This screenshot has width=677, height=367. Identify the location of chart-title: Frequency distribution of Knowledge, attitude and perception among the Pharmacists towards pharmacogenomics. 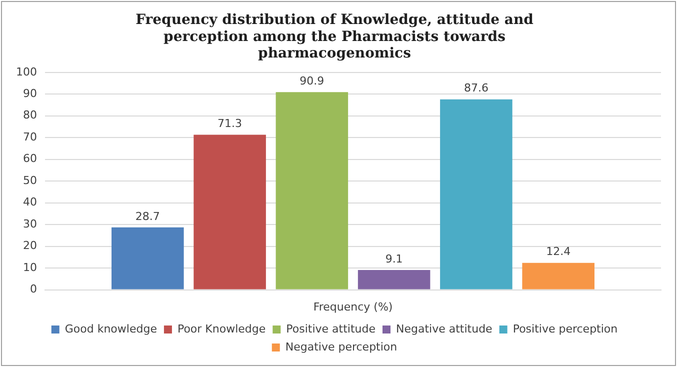
(335, 37).